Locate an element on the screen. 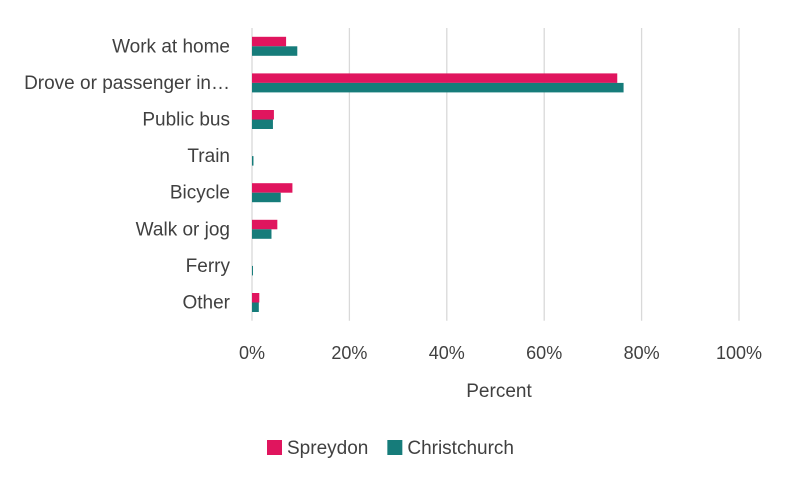 This screenshot has height=488, width=800. category-label: Bicycle is located at coordinates (200, 193).